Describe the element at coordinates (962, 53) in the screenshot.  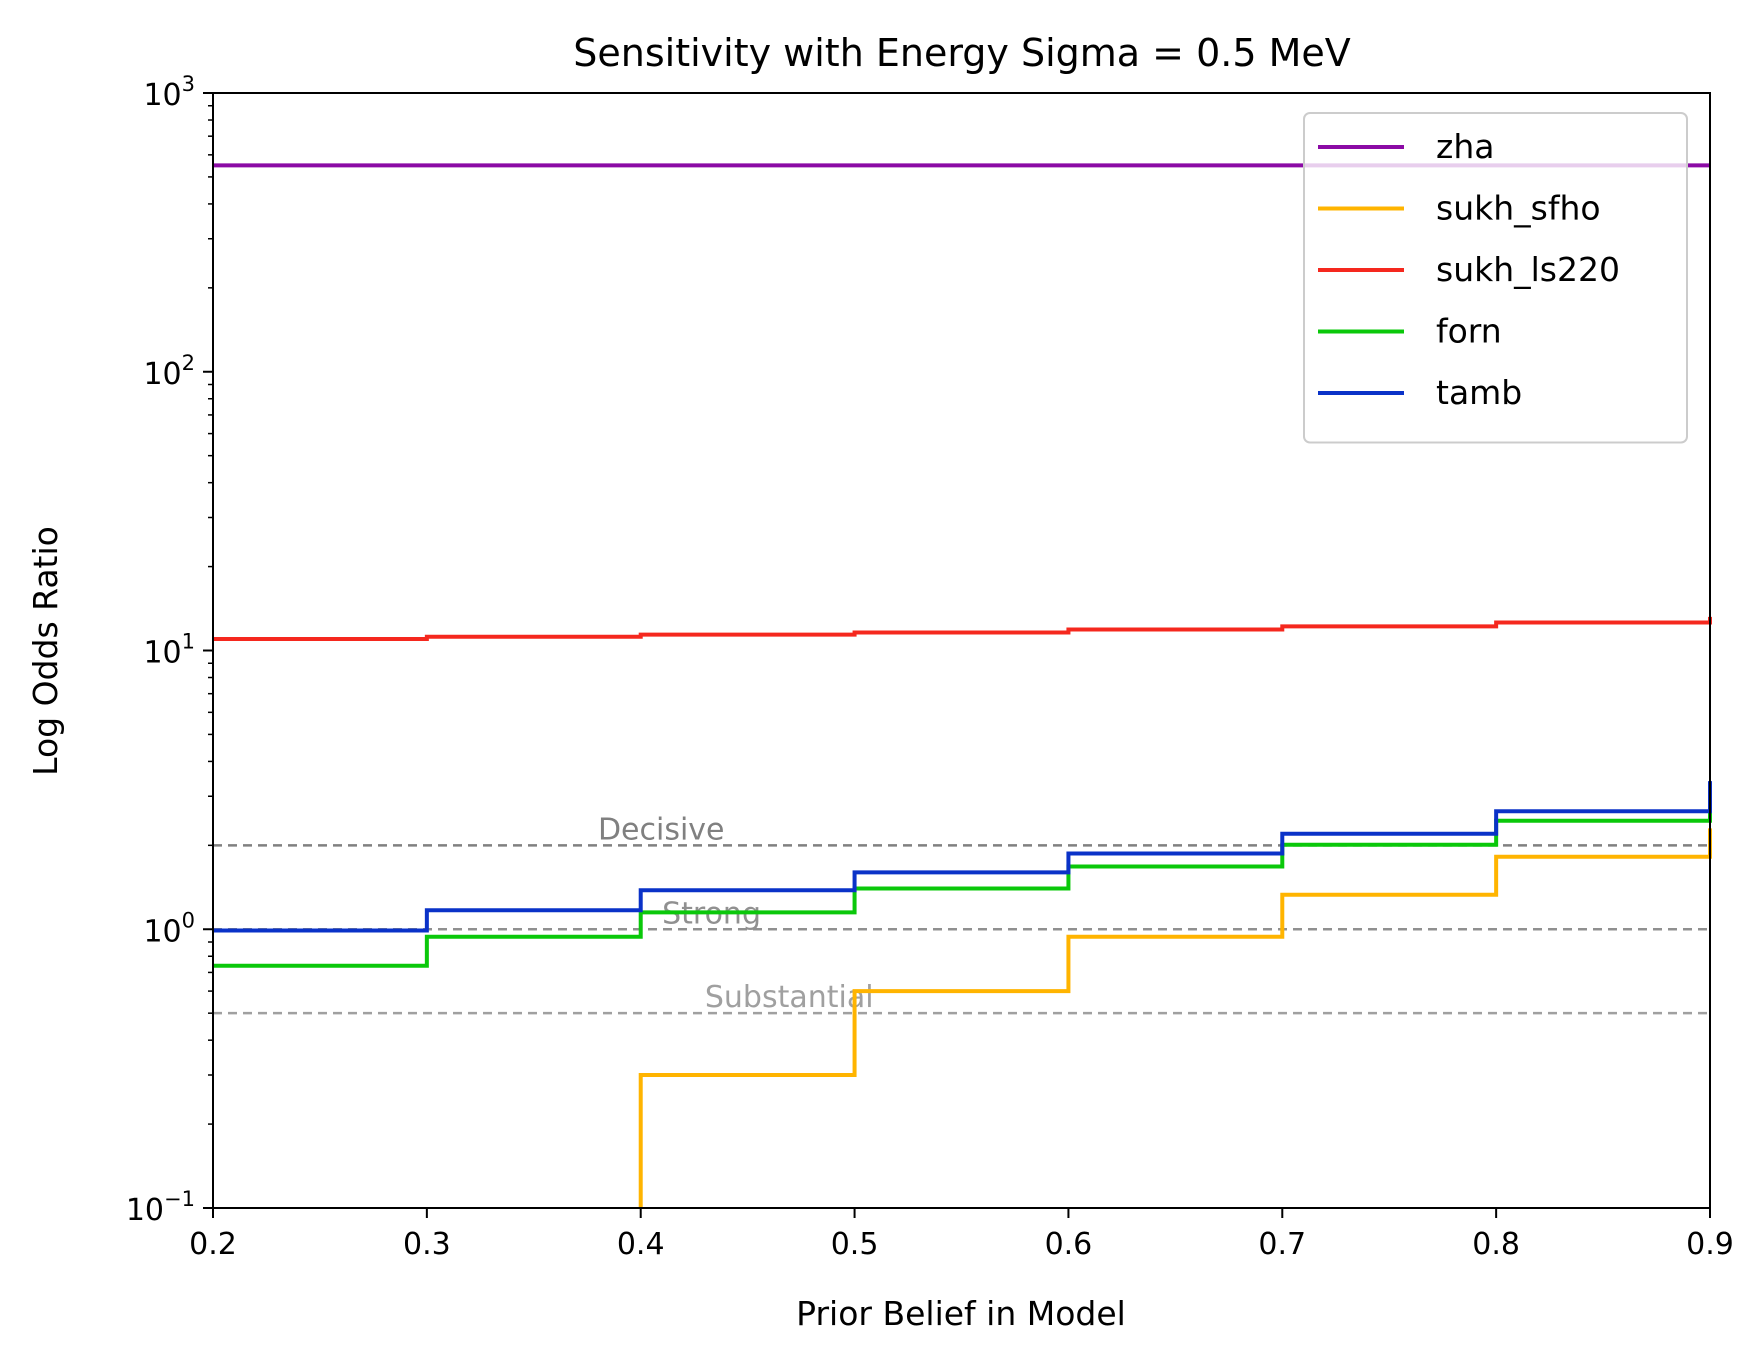
I see `chart-title: Sensitivity with Energy Sigma = 0.5 MeV` at that location.